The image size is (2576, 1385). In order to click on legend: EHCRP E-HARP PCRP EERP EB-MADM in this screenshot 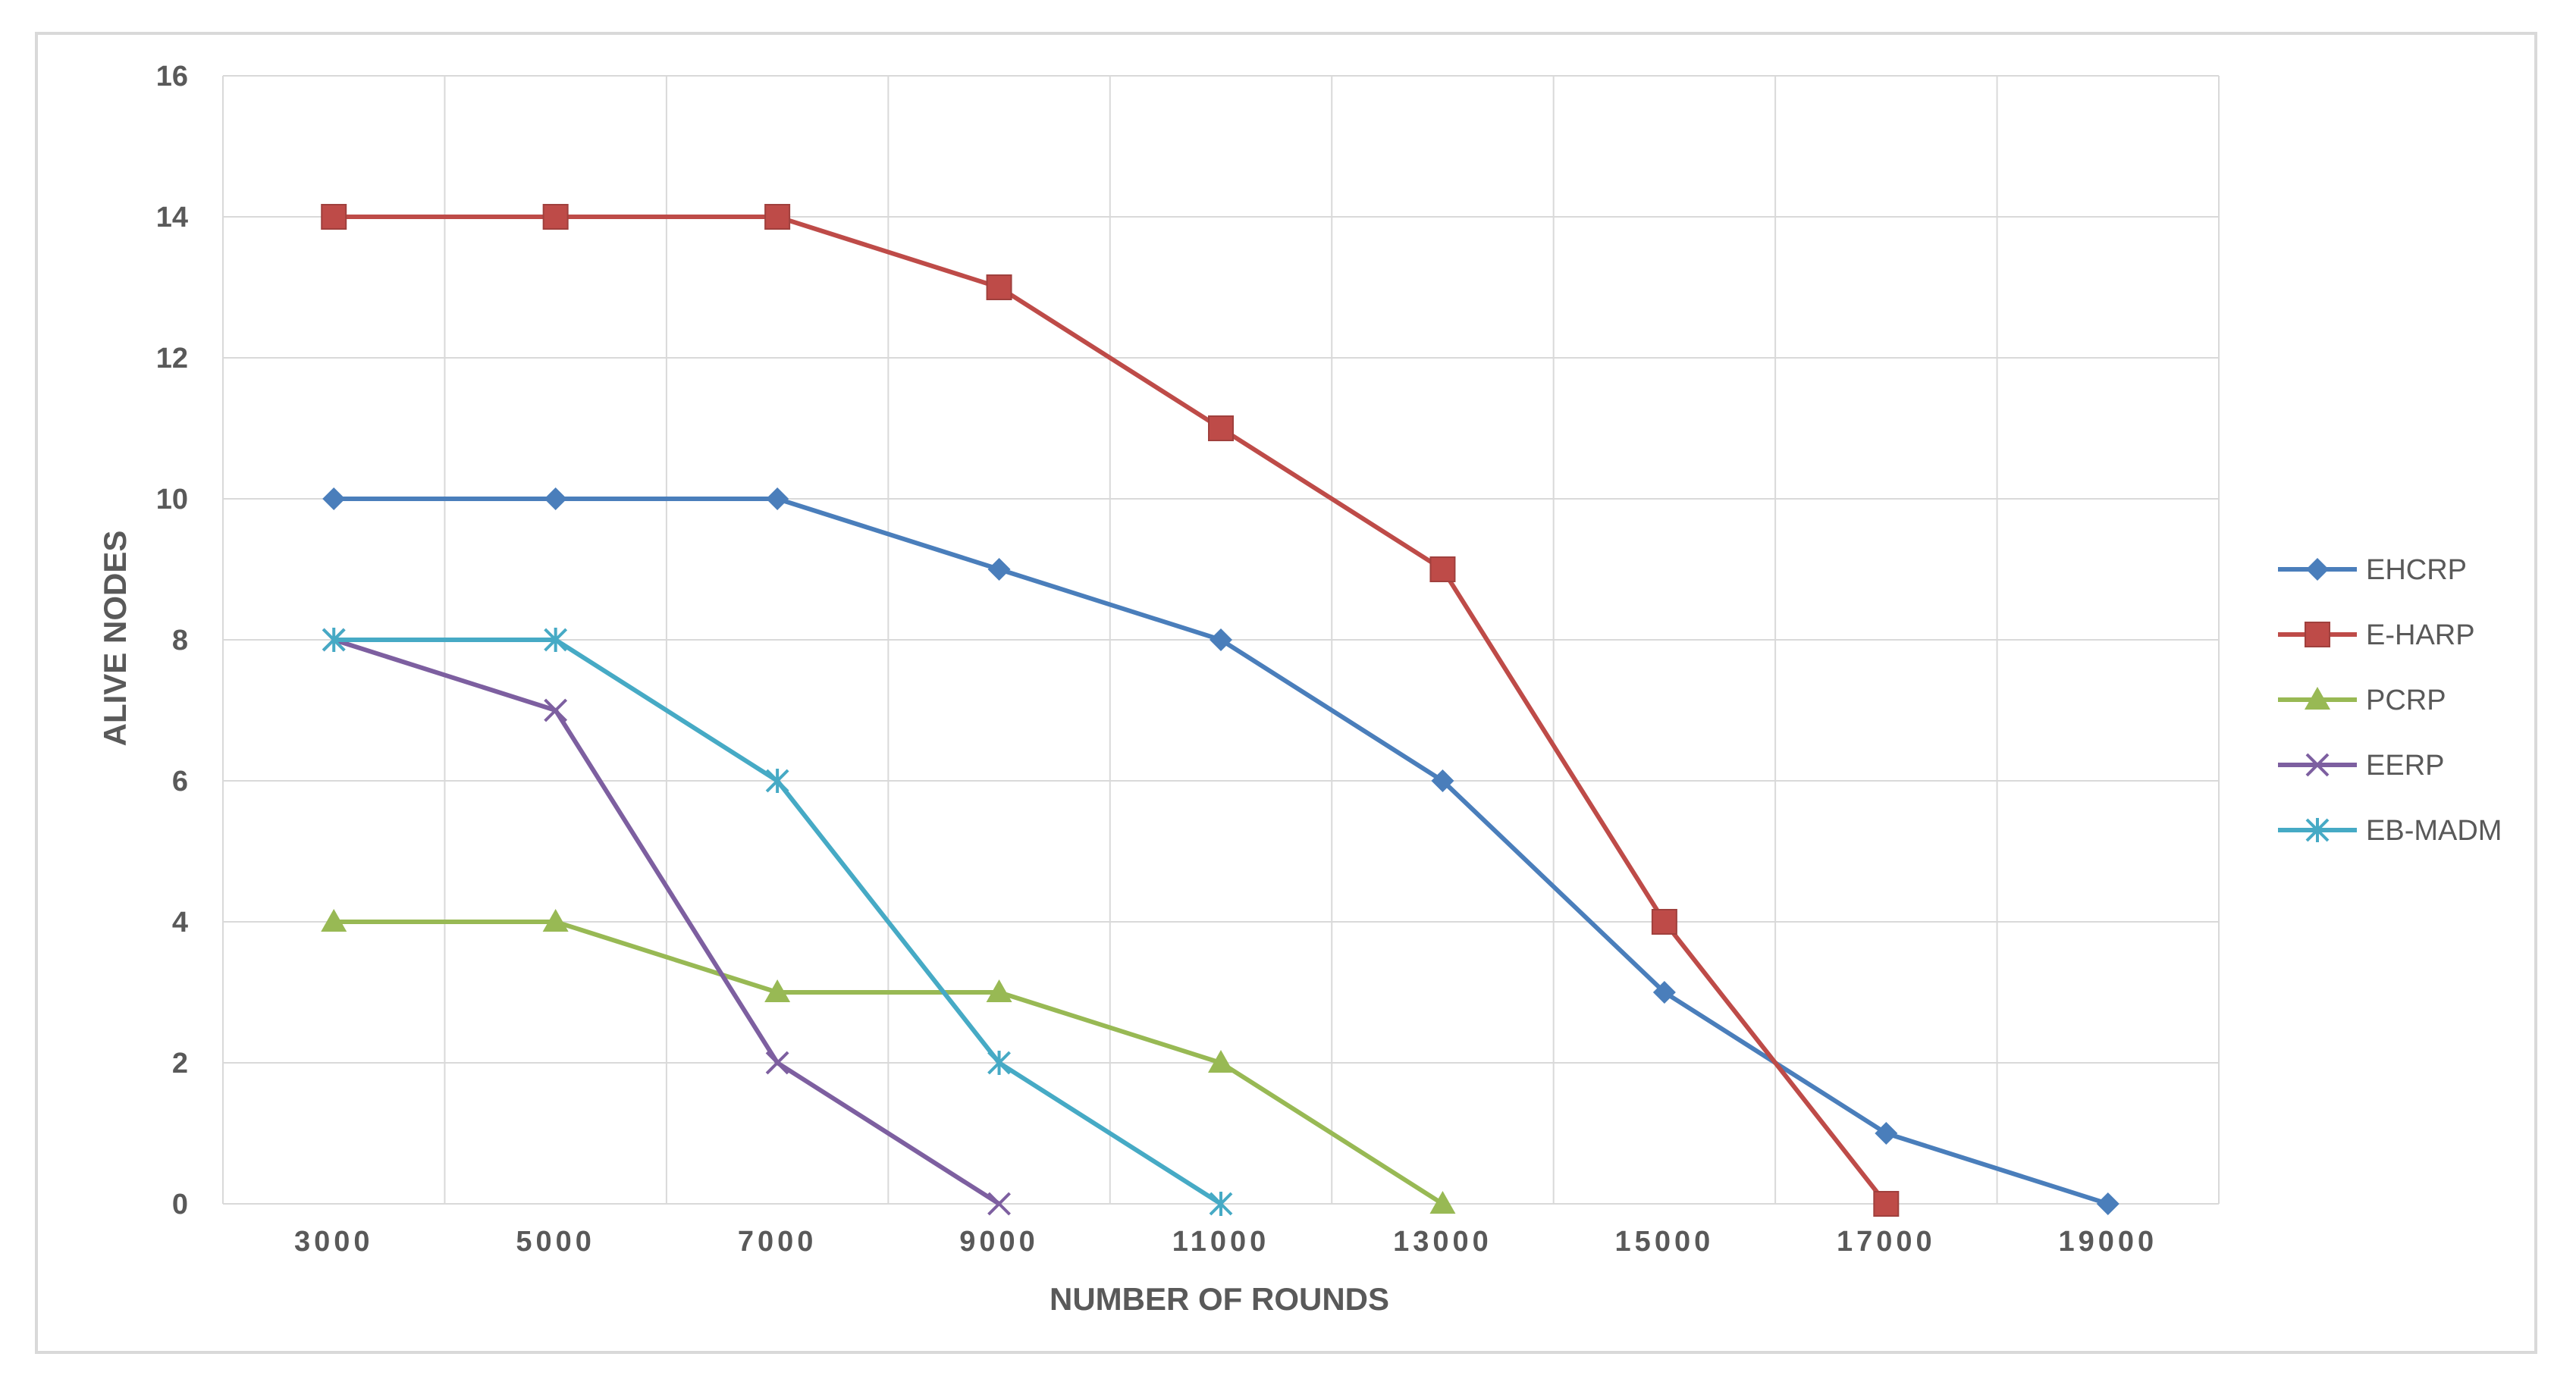, I will do `click(2390, 701)`.